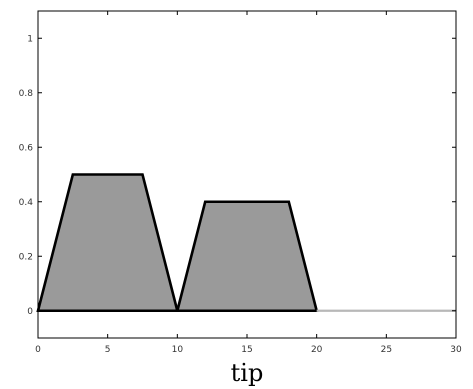 This screenshot has width=473, height=389. I want to click on x-axis-title: tip, so click(247, 373).